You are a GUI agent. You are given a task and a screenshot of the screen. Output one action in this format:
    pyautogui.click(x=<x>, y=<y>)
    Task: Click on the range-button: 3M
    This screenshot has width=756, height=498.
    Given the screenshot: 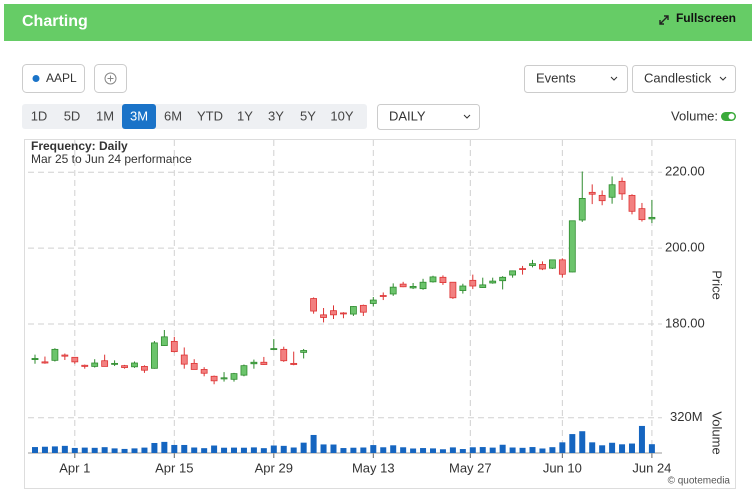 What is the action you would take?
    pyautogui.click(x=139, y=115)
    